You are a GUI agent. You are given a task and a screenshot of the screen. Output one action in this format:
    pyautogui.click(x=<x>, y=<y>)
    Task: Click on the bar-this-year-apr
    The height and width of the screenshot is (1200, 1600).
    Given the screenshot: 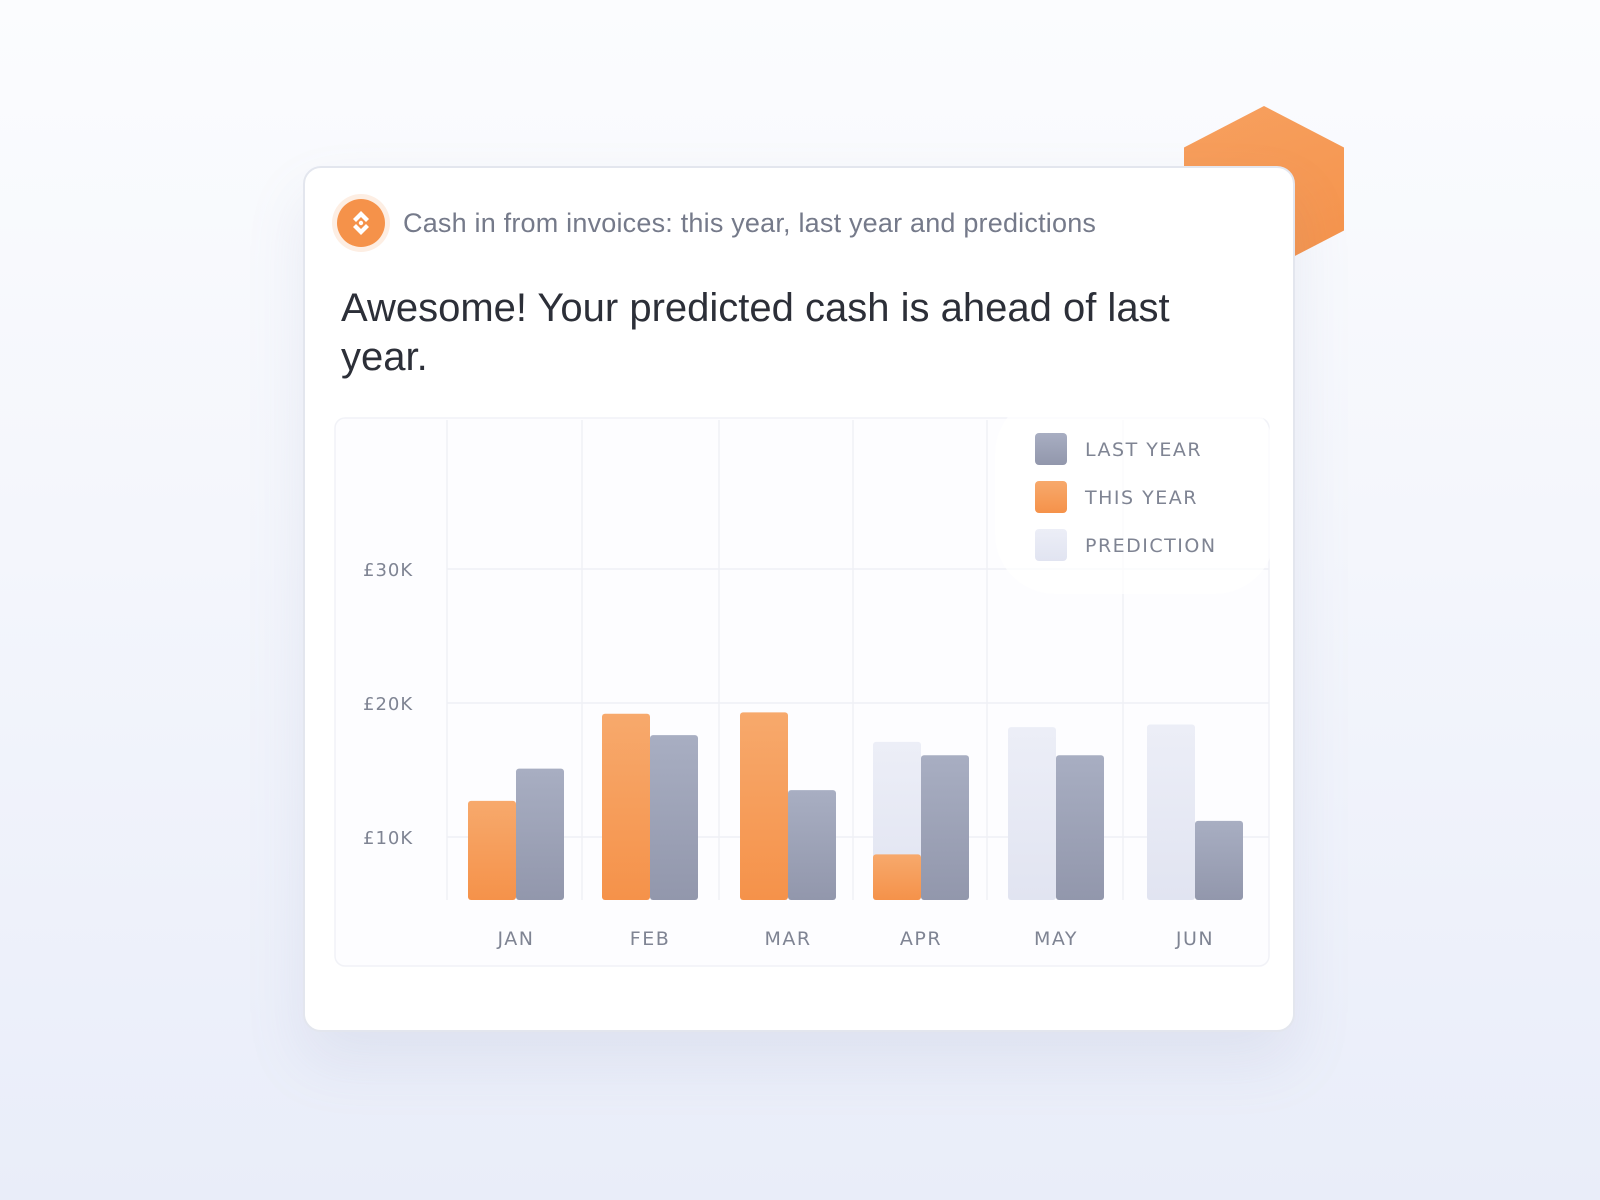 What is the action you would take?
    pyautogui.click(x=897, y=877)
    